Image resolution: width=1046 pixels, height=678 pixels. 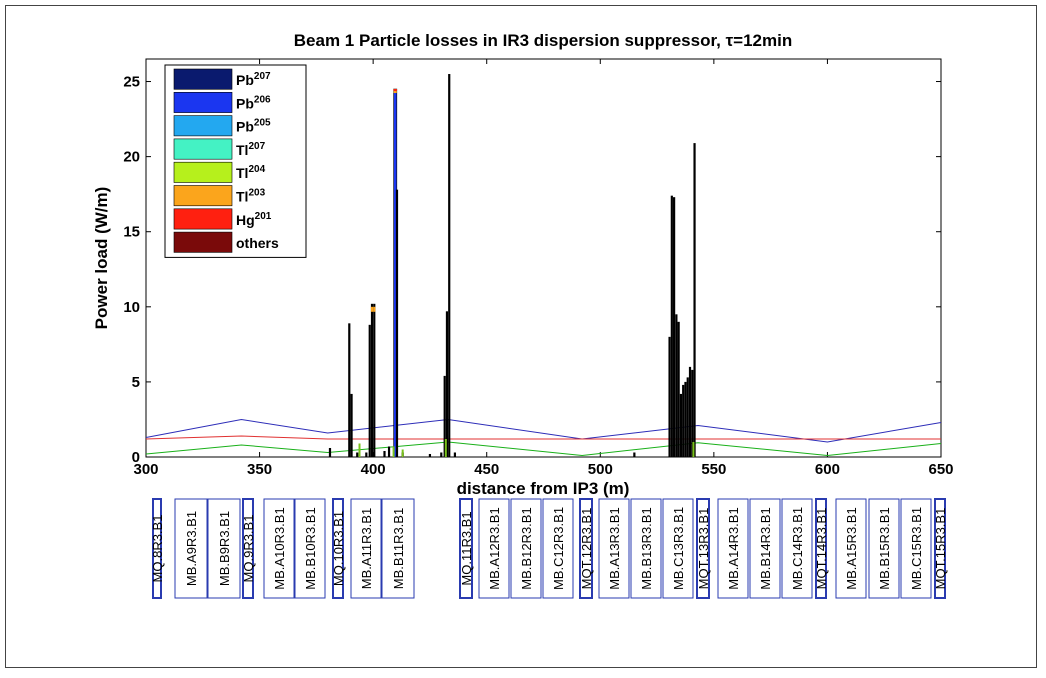 What do you see at coordinates (851, 548) in the screenshot?
I see `beamline-element-label: MB.A15R3.B1` at bounding box center [851, 548].